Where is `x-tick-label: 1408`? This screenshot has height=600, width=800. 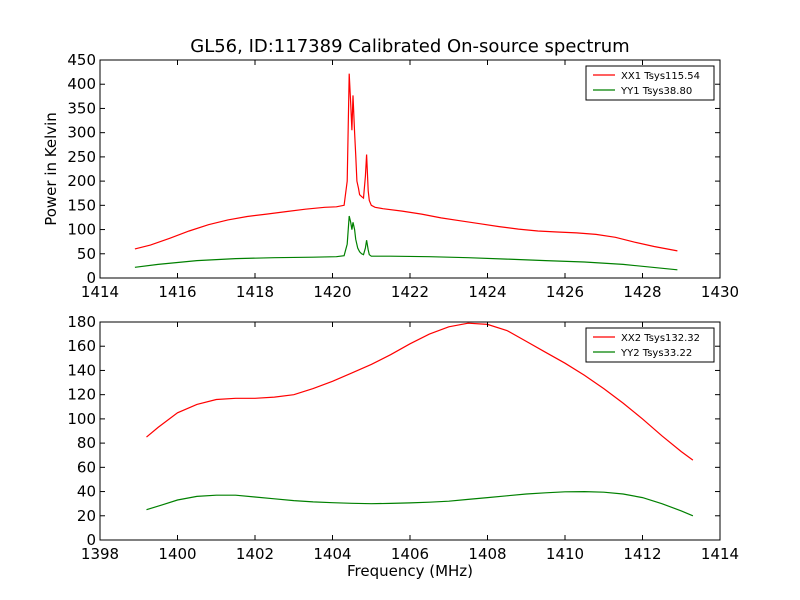
x-tick-label: 1408 is located at coordinates (487, 554).